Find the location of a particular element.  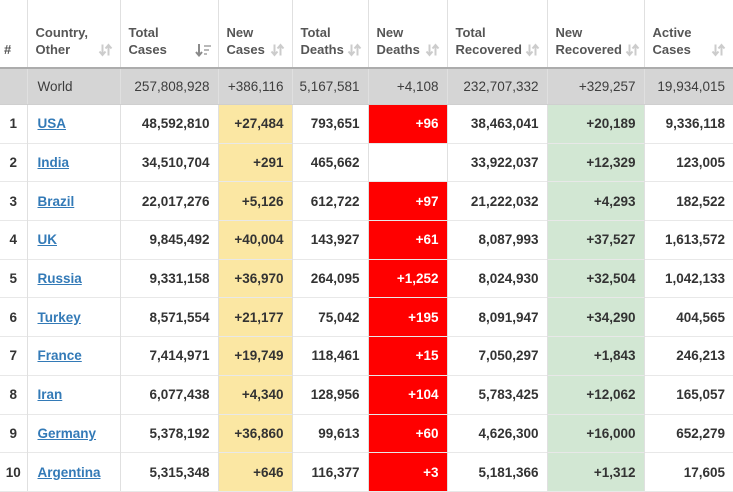

cell-total-deaths: 128,956 is located at coordinates (329, 394).